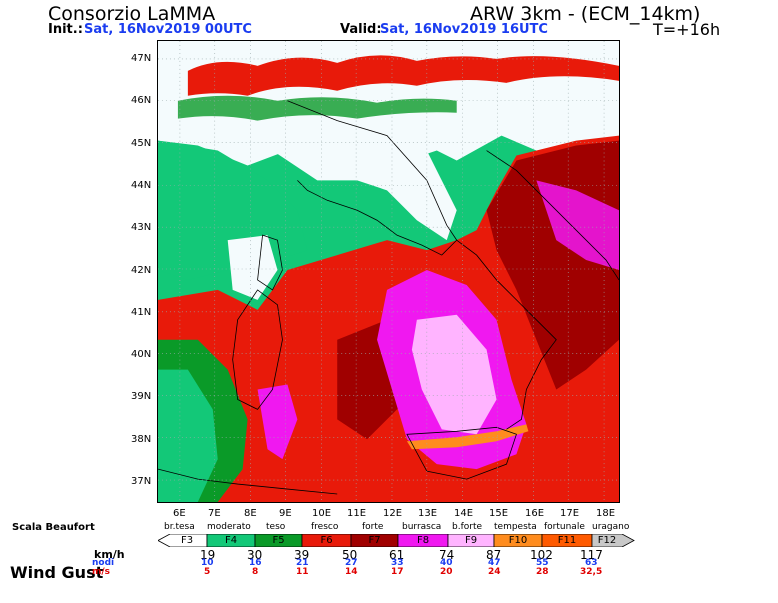  What do you see at coordinates (607, 540) in the screenshot?
I see `force-label: F12` at bounding box center [607, 540].